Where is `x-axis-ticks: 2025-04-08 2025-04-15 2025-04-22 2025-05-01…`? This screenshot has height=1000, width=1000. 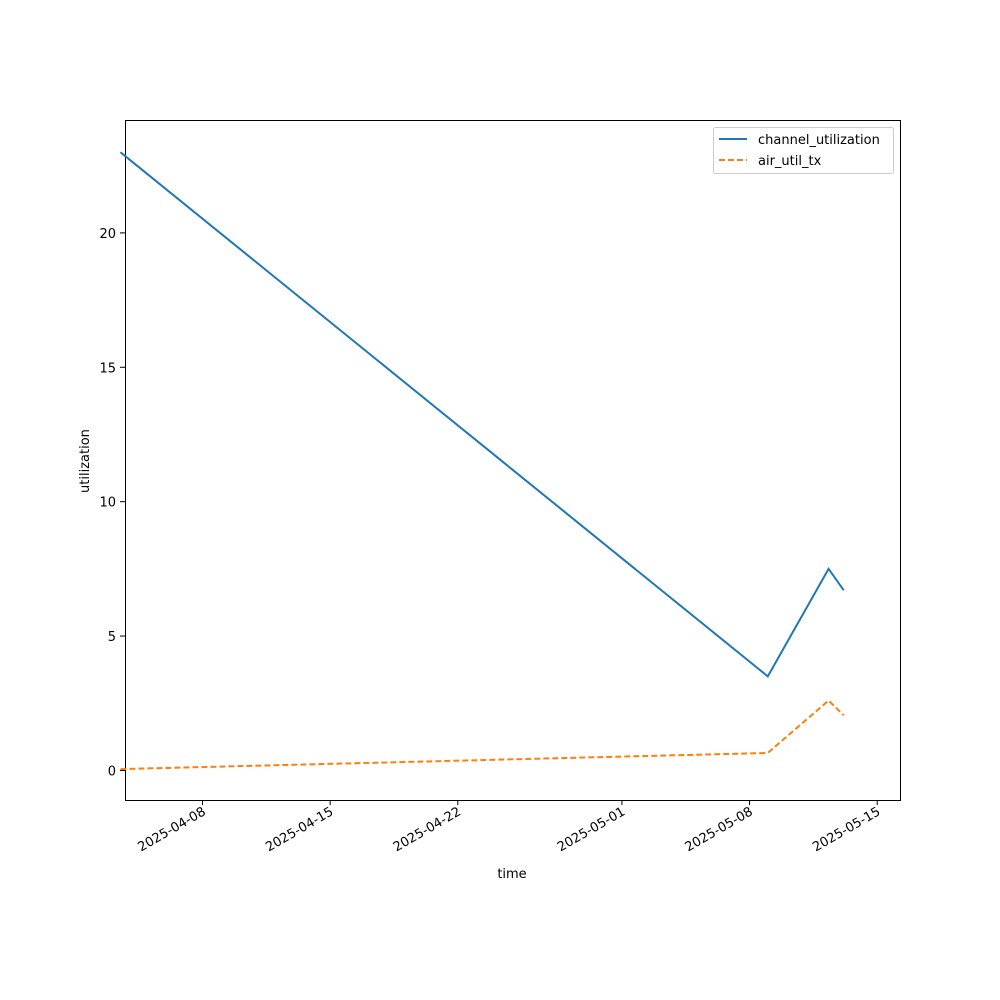 x-axis-ticks: 2025-04-08 2025-04-15 2025-04-22 2025-05-01… is located at coordinates (509, 827).